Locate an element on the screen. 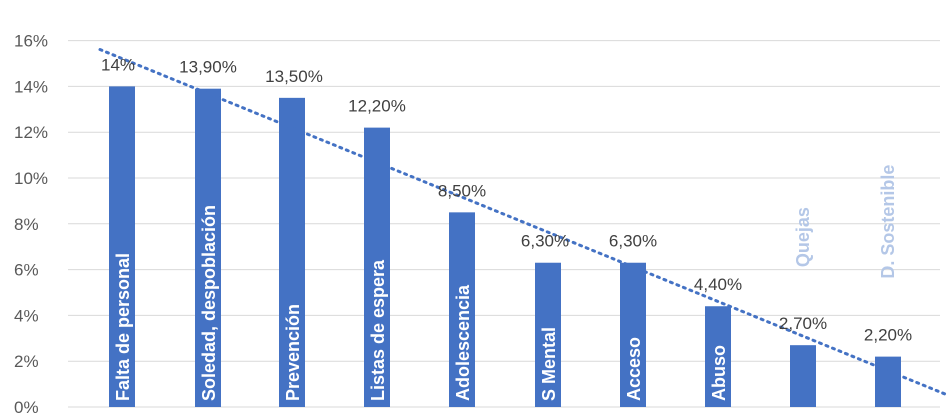  data-label: 2,70% is located at coordinates (803, 323).